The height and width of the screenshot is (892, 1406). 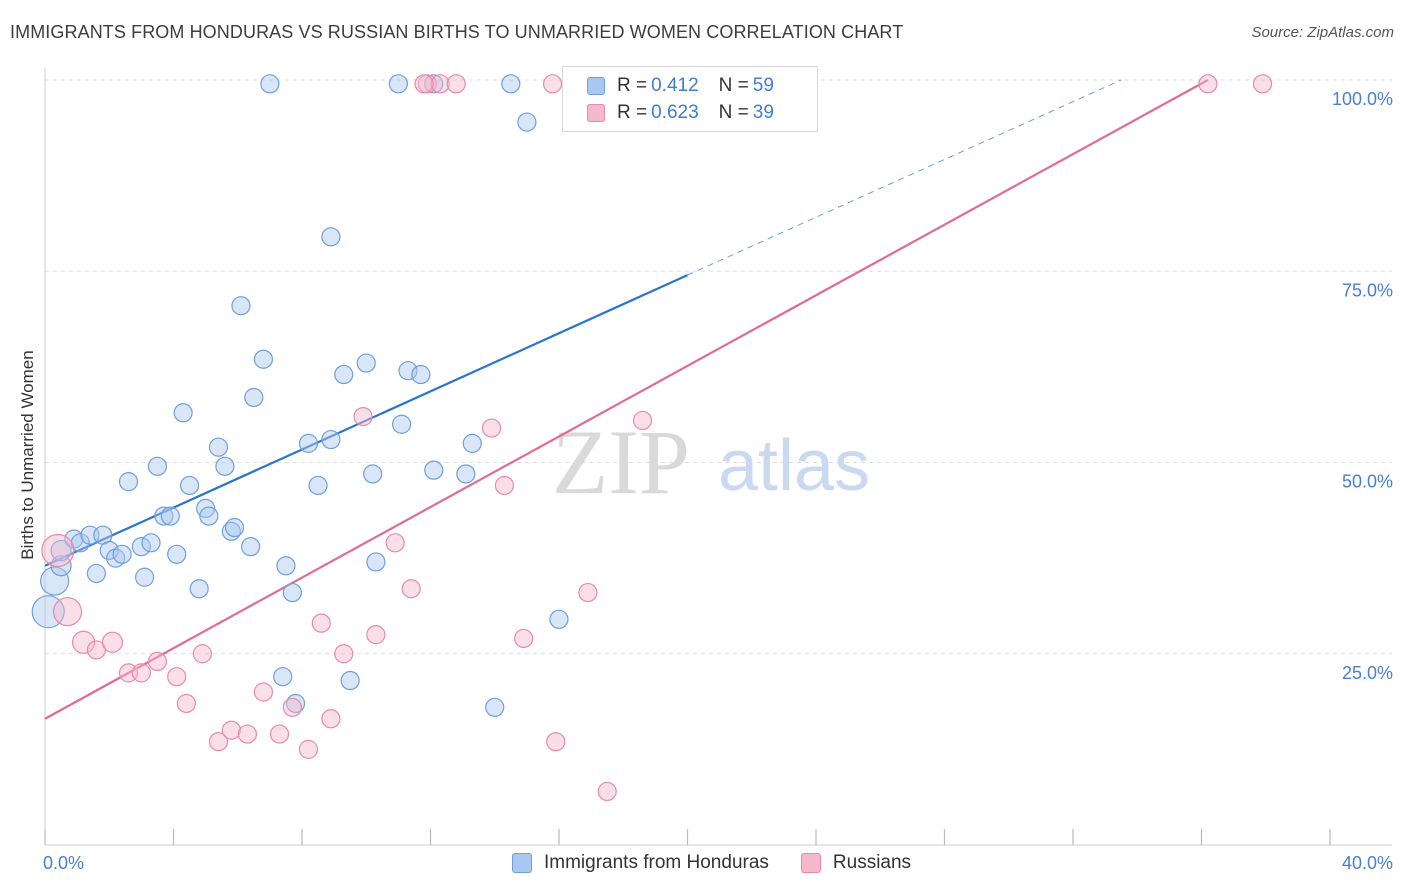 I want to click on y-tick-labels: 25.0% 50.0% 75.0% 100.0%, so click(x=1362, y=386).